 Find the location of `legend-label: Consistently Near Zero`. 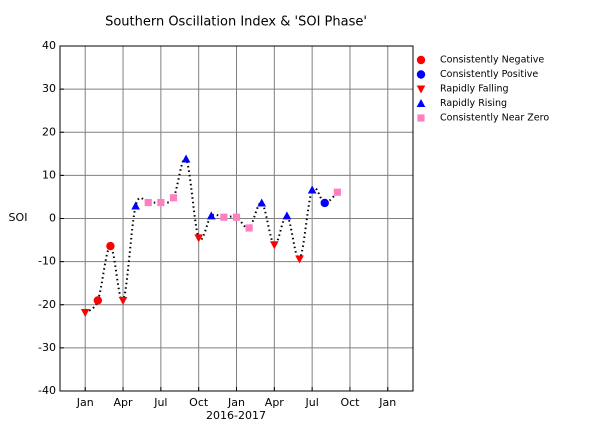

legend-label: Consistently Near Zero is located at coordinates (494, 118).